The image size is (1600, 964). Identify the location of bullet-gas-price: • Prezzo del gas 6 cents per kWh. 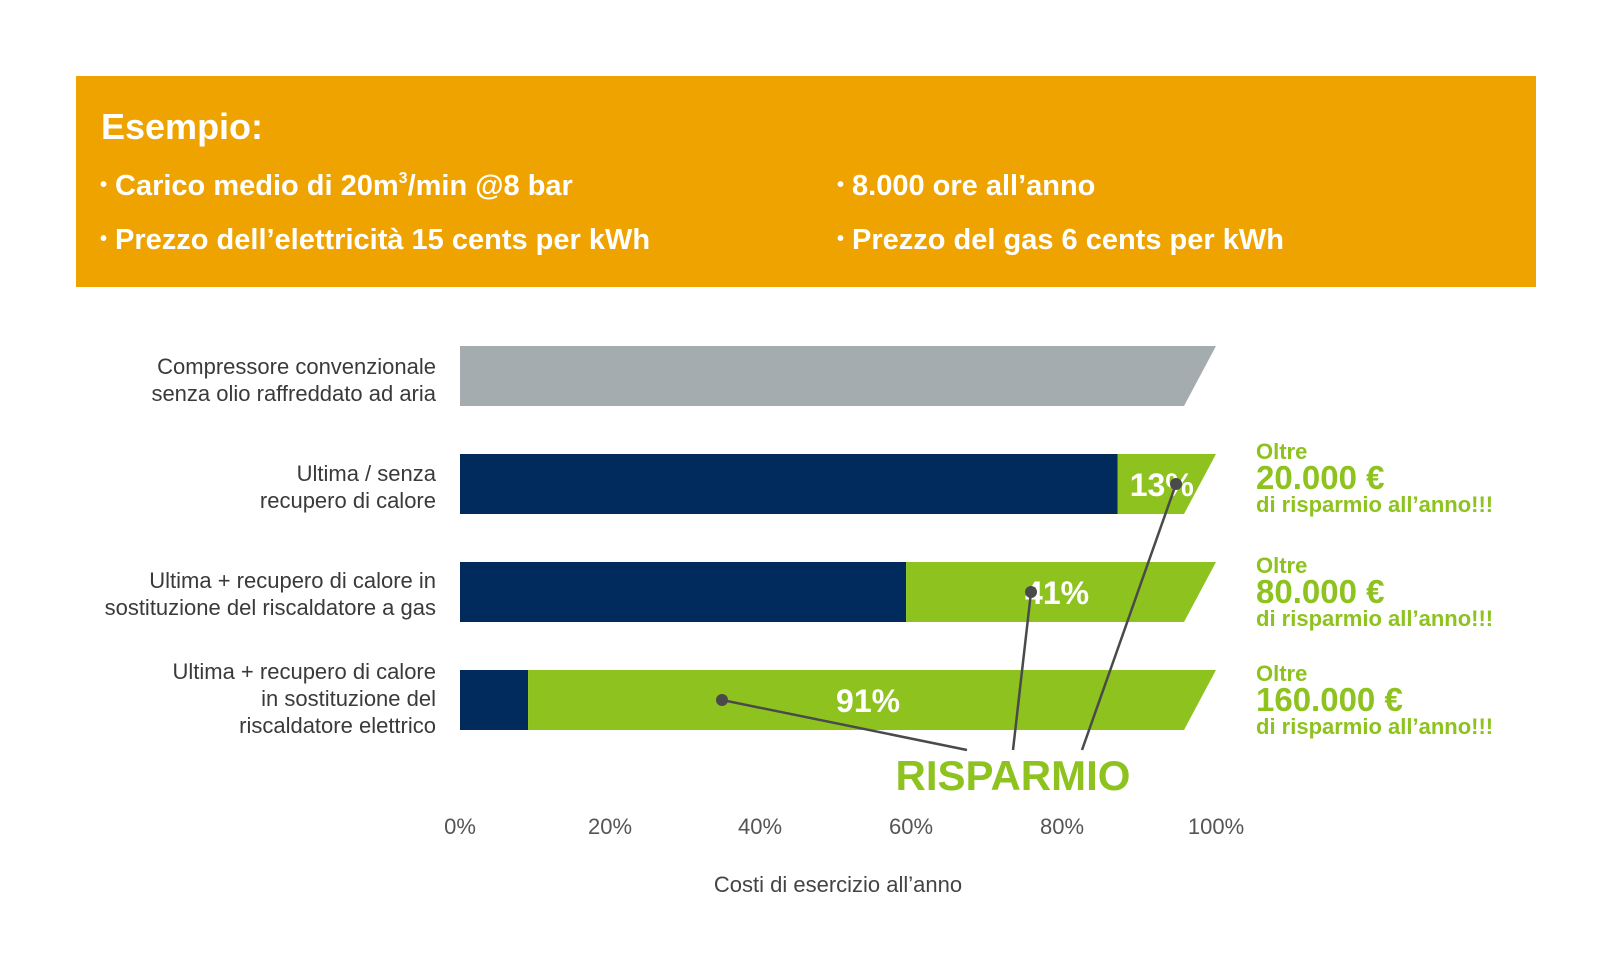
(1060, 240).